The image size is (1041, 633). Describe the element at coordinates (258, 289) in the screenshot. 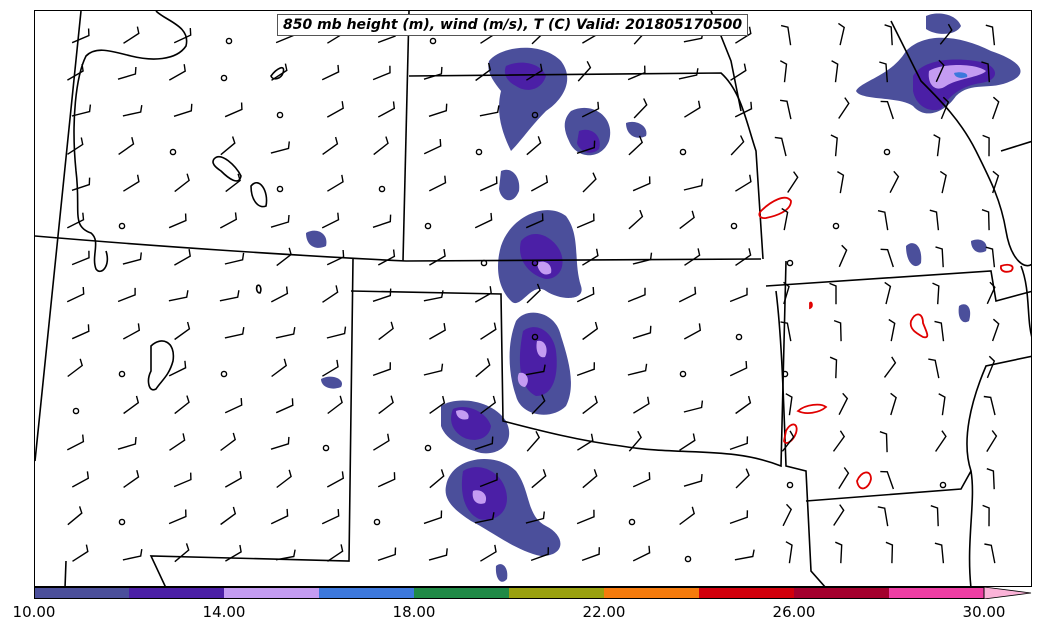

I see `contour-line` at that location.